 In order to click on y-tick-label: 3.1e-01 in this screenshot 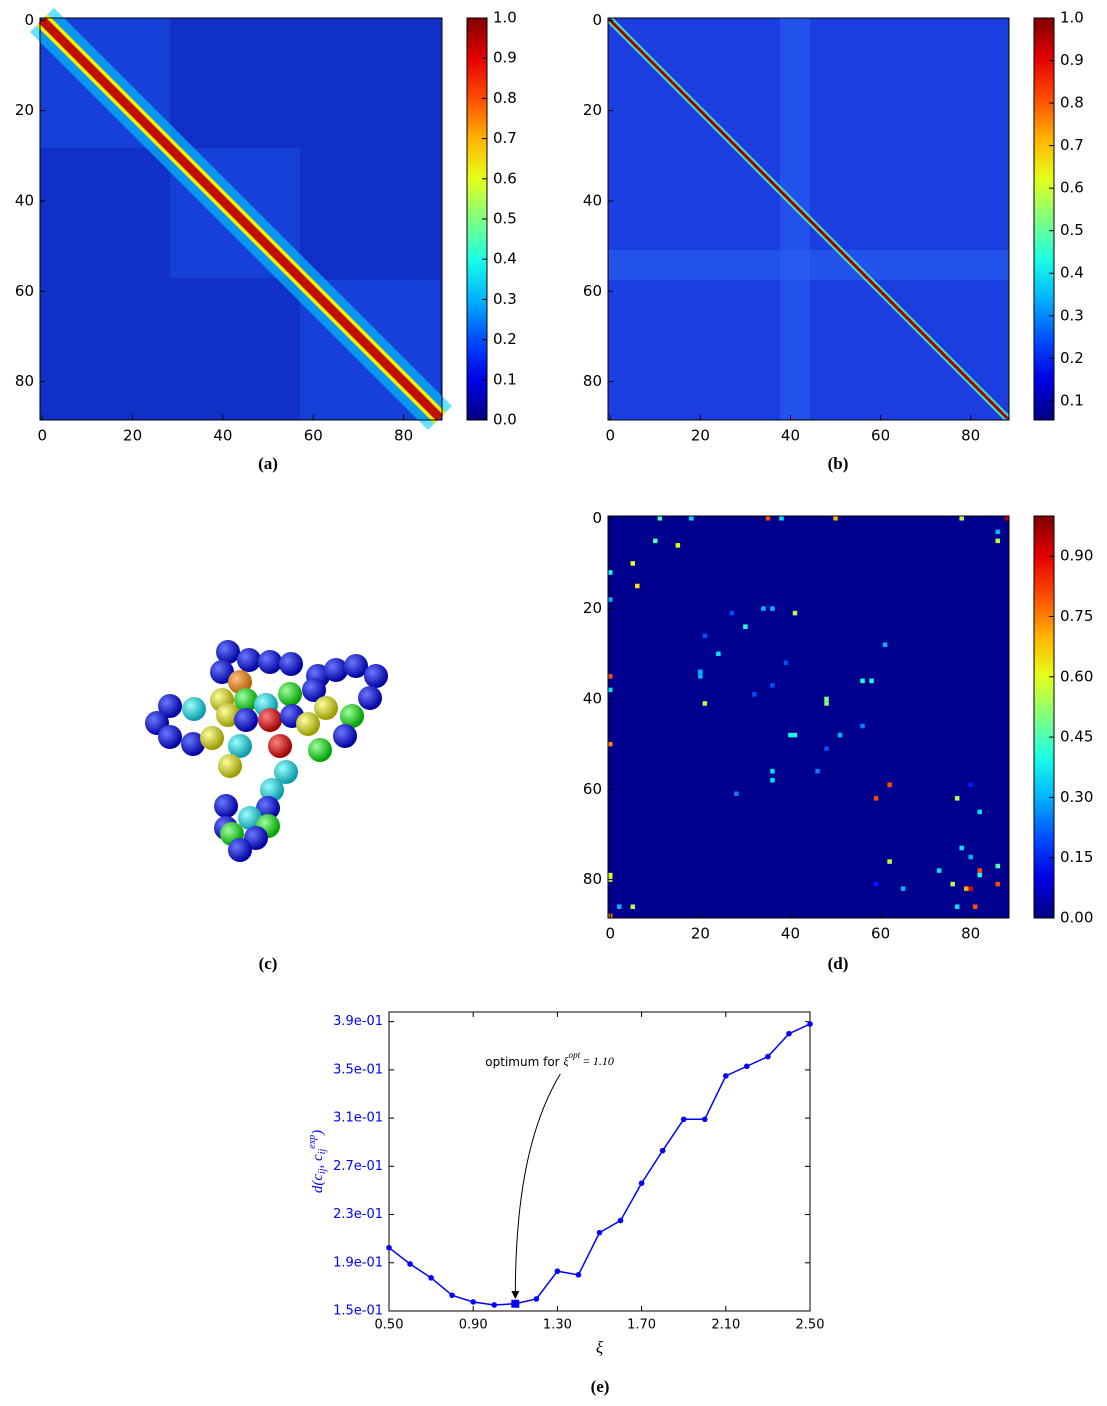, I will do `click(358, 1118)`.